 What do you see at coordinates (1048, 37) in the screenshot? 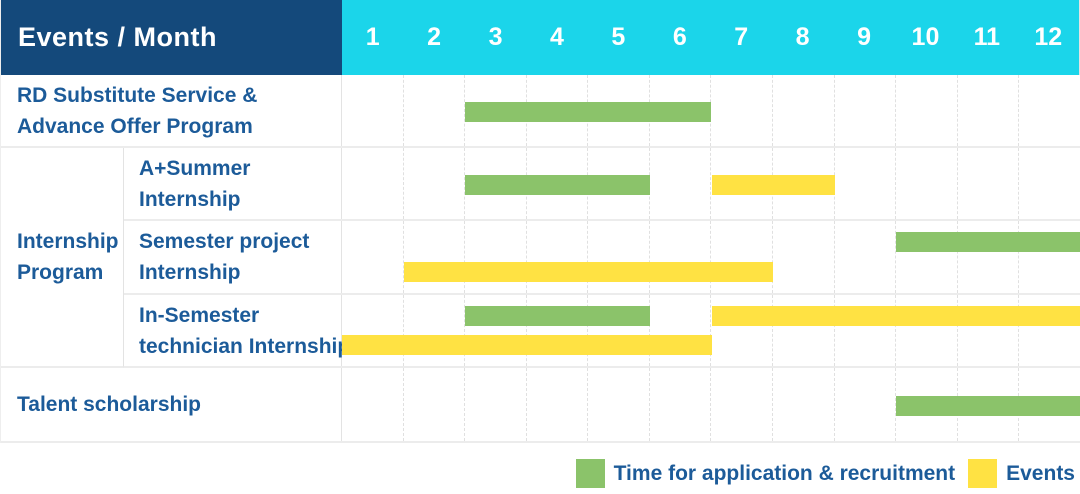
I see `month-label-12: 12` at bounding box center [1048, 37].